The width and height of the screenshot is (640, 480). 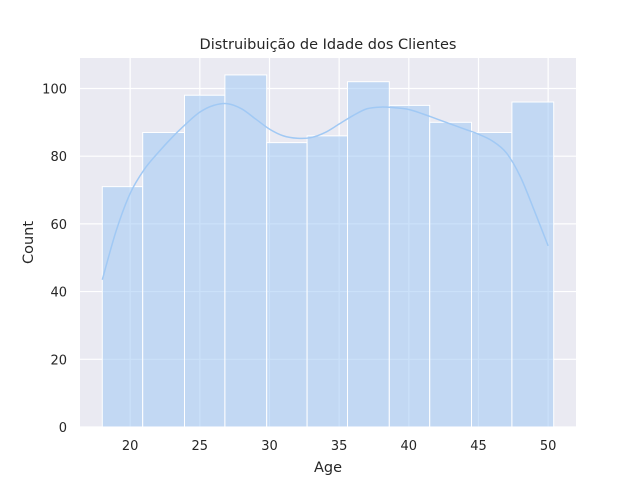 What do you see at coordinates (29, 242) in the screenshot?
I see `y-axis-label: Count` at bounding box center [29, 242].